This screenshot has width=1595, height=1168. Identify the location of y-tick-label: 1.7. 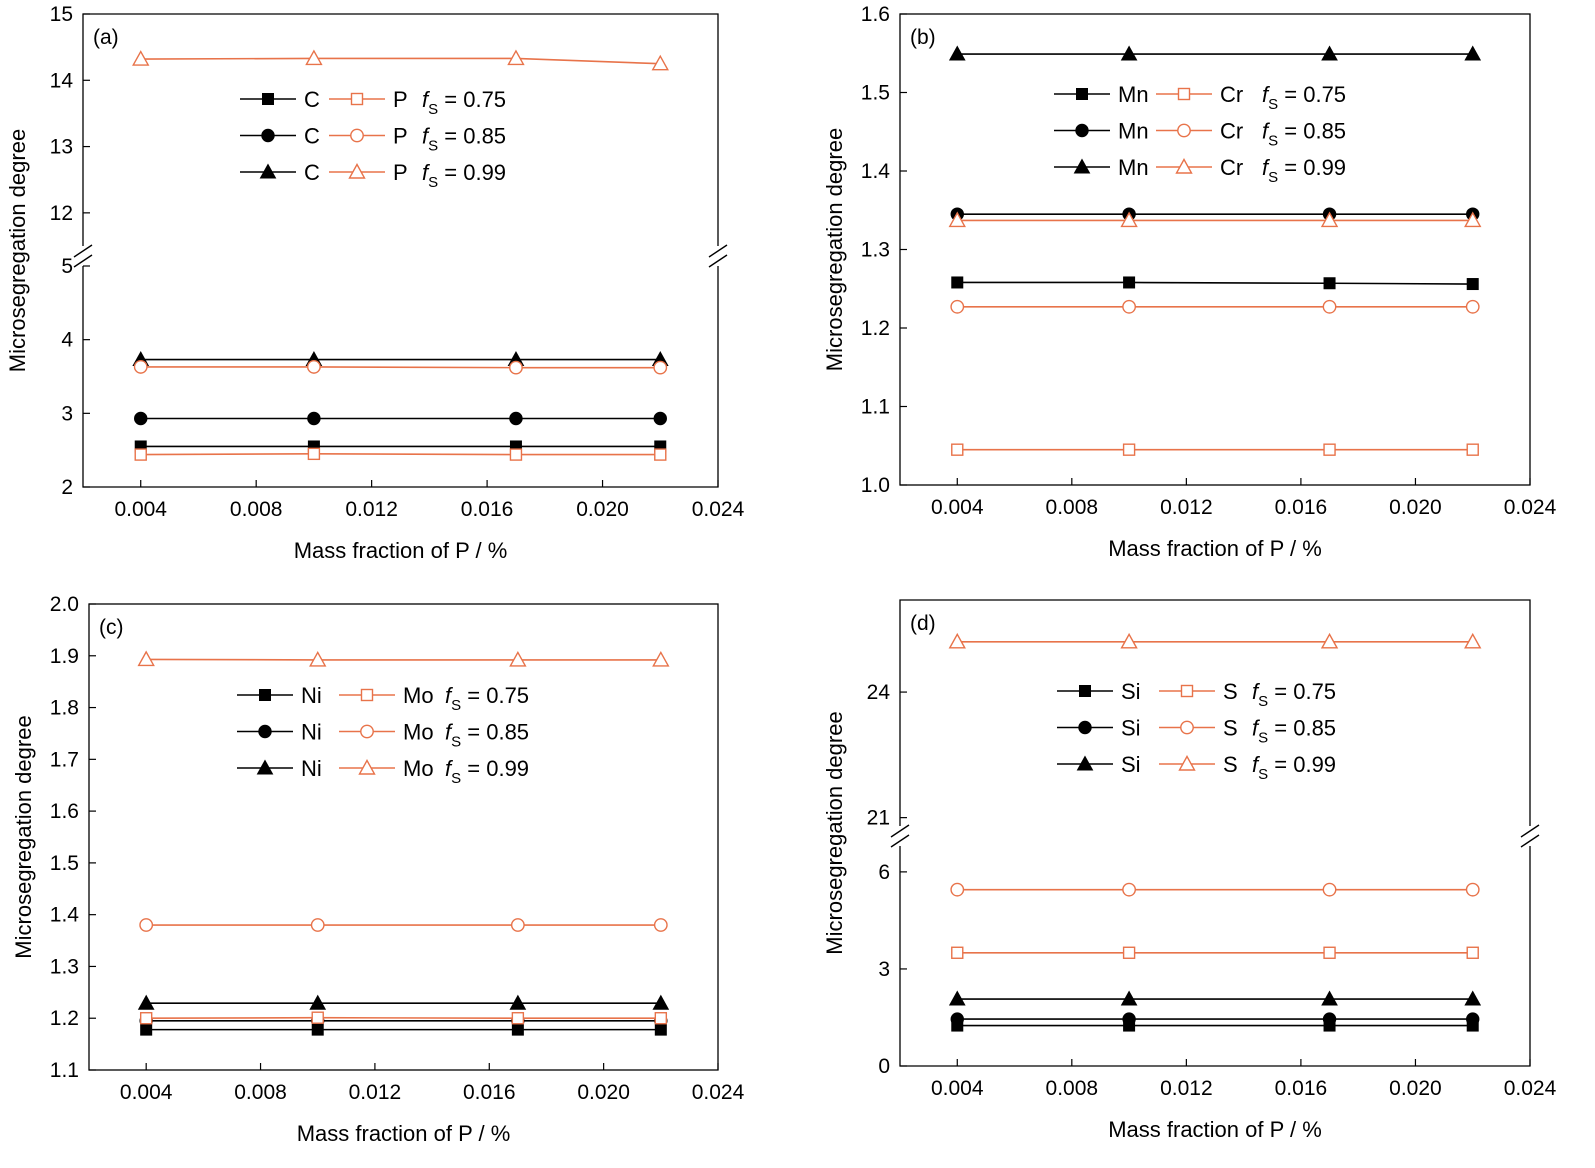
(64, 759).